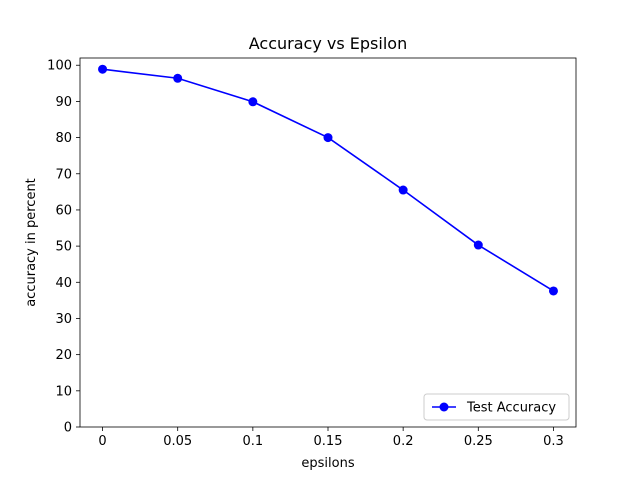 The height and width of the screenshot is (480, 640). I want to click on x-tick-label: 0.2, so click(403, 441).